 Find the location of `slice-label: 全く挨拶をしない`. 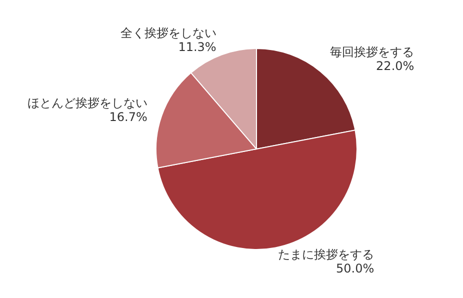

slice-label: 全く挨拶をしない is located at coordinates (168, 33).